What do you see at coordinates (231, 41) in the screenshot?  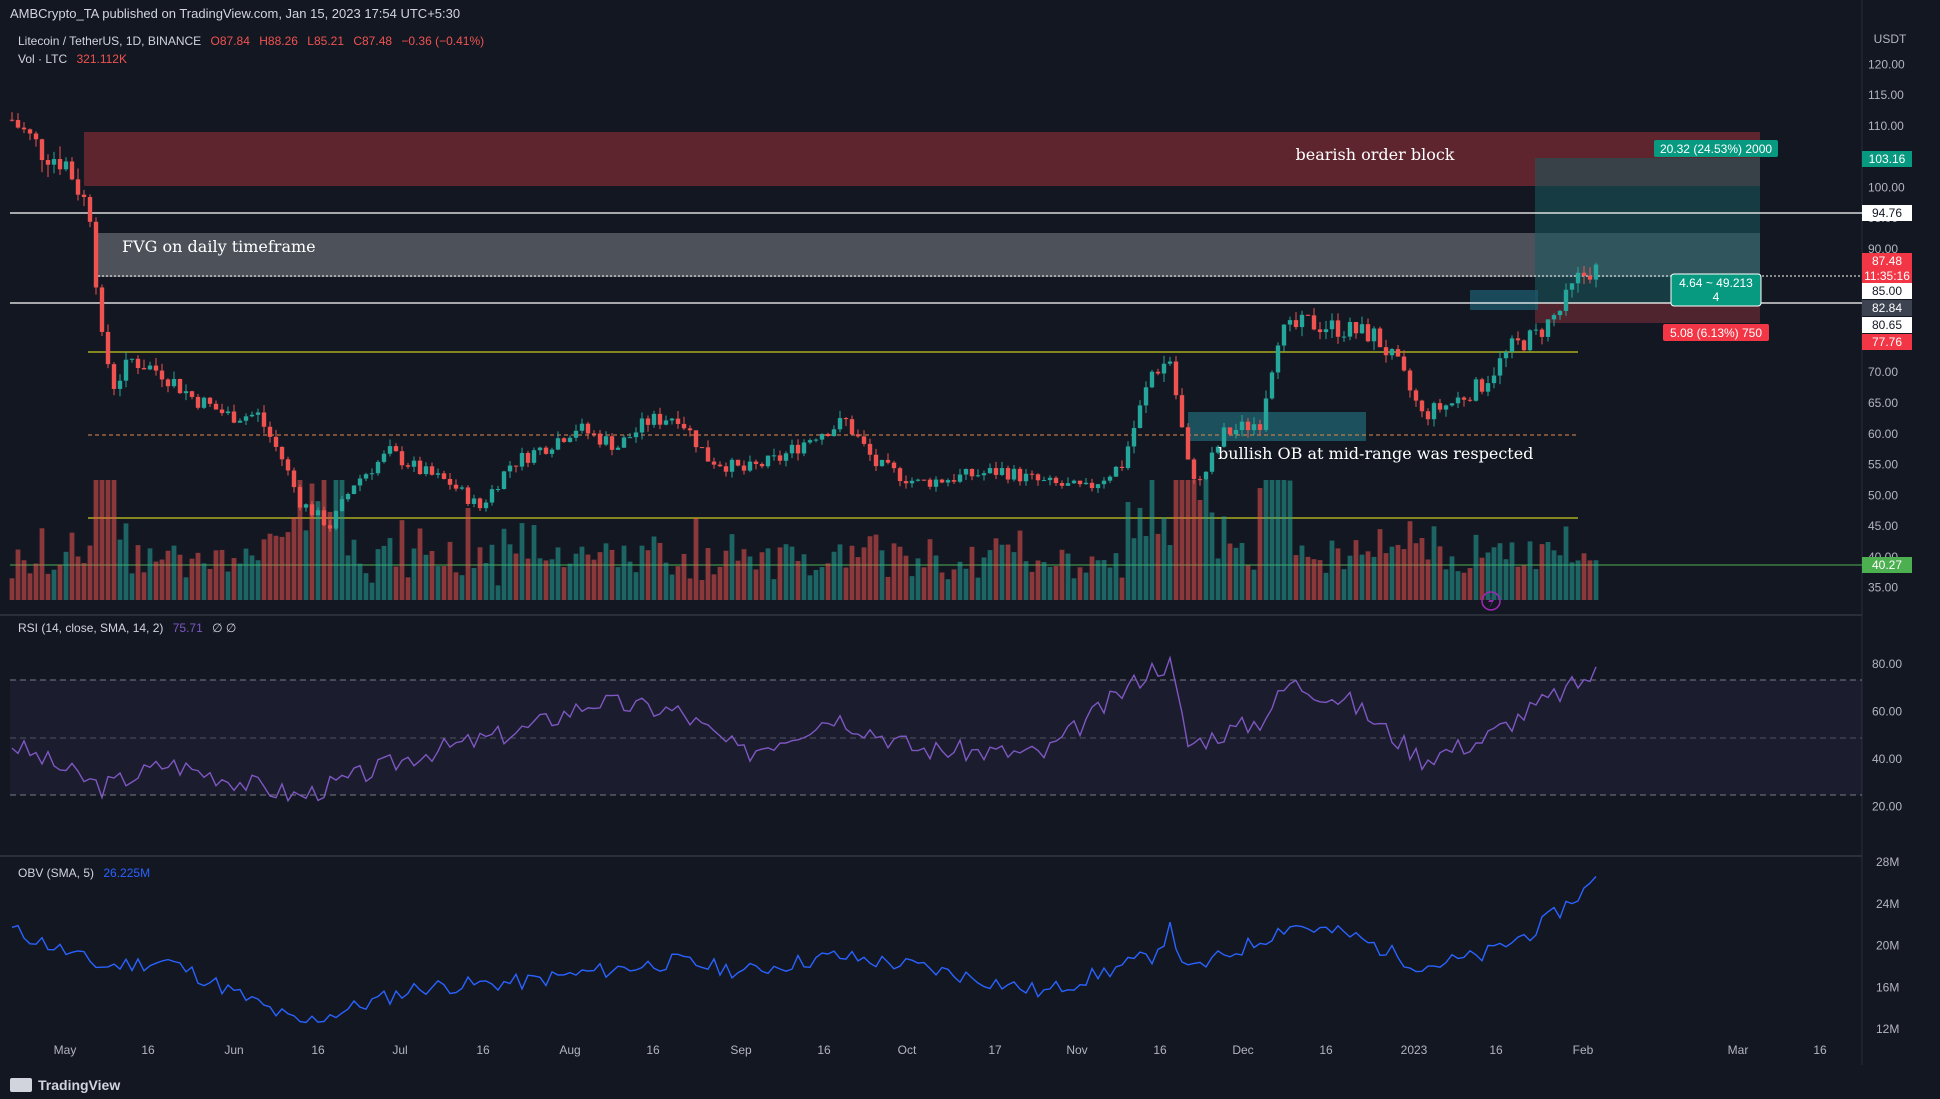 I see `legend-open: O87.84` at bounding box center [231, 41].